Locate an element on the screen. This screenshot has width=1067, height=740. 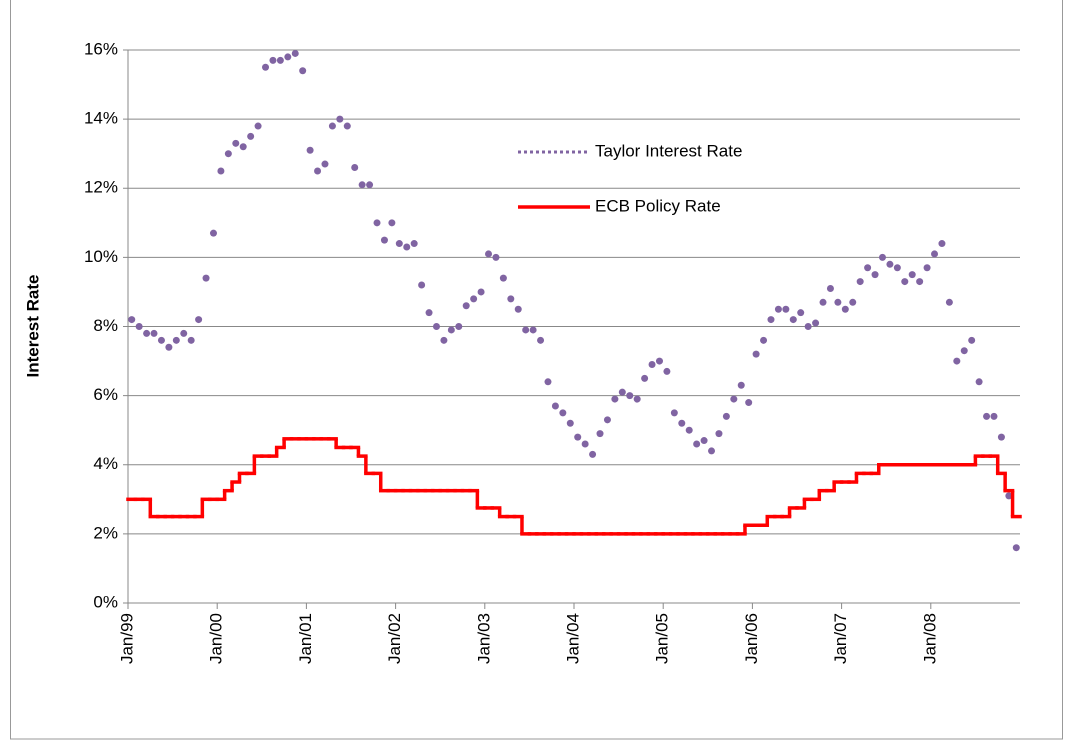
x-tick-label: Jan/07 is located at coordinates (840, 638).